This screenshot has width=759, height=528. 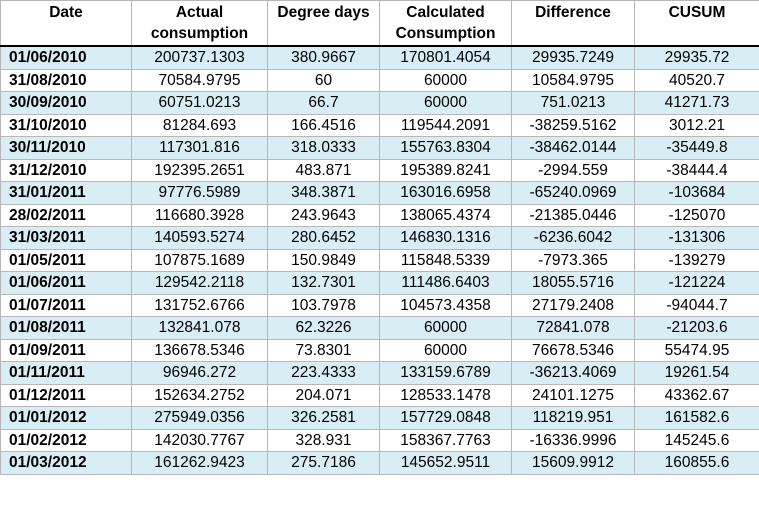 I want to click on cell-date: 01/08/2011, so click(x=66, y=328).